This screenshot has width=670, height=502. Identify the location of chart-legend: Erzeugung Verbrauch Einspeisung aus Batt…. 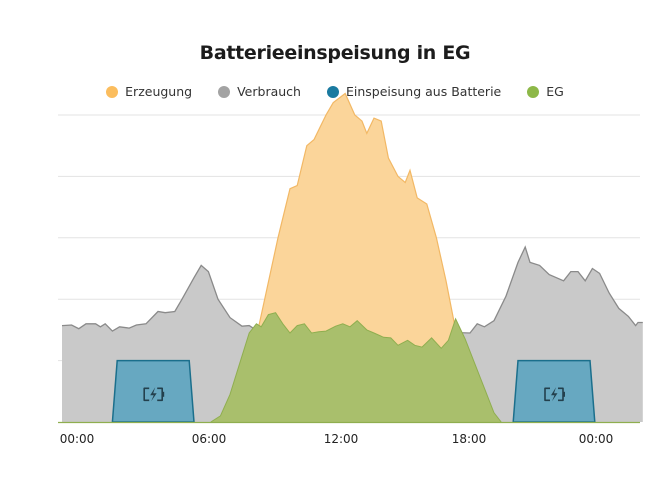
(335, 91).